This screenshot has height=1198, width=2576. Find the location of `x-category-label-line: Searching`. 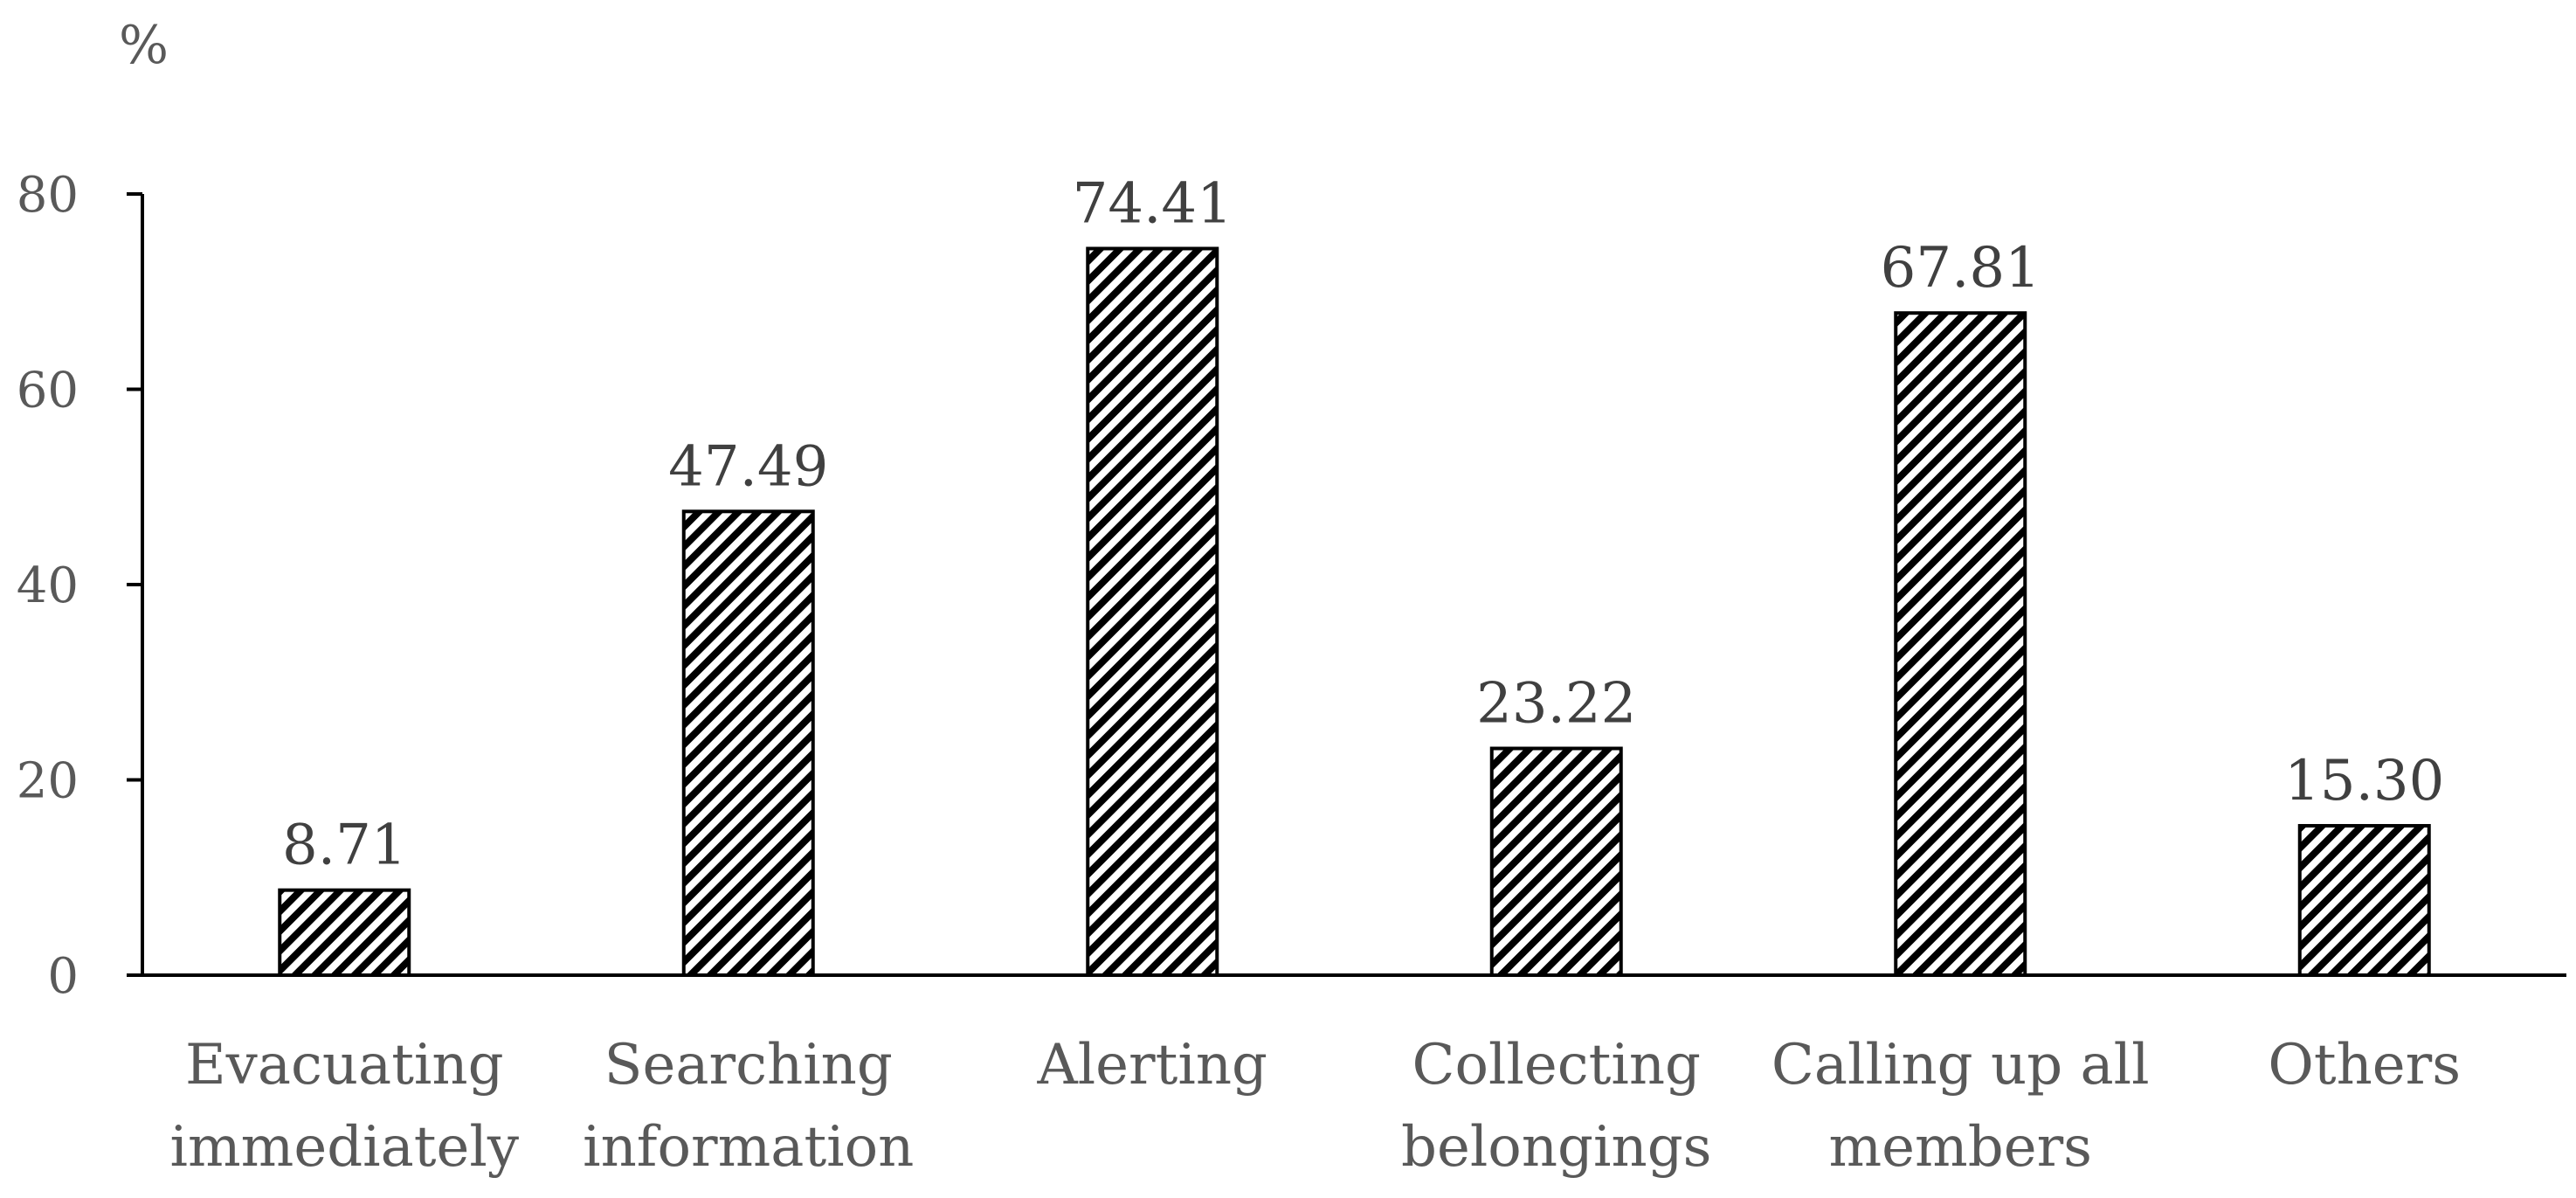

x-category-label-line: Searching is located at coordinates (748, 1065).